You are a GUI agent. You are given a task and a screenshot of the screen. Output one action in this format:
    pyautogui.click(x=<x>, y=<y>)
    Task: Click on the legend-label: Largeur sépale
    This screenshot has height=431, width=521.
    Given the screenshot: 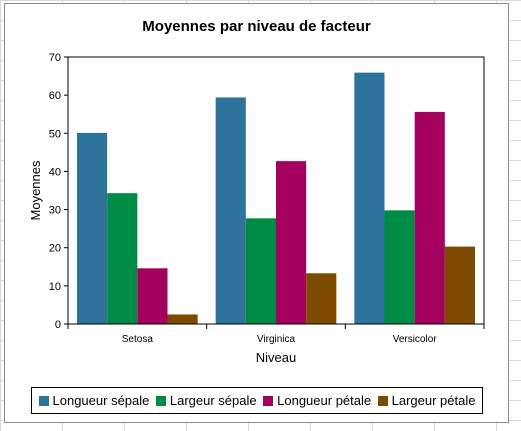 What is the action you would take?
    pyautogui.click(x=213, y=400)
    